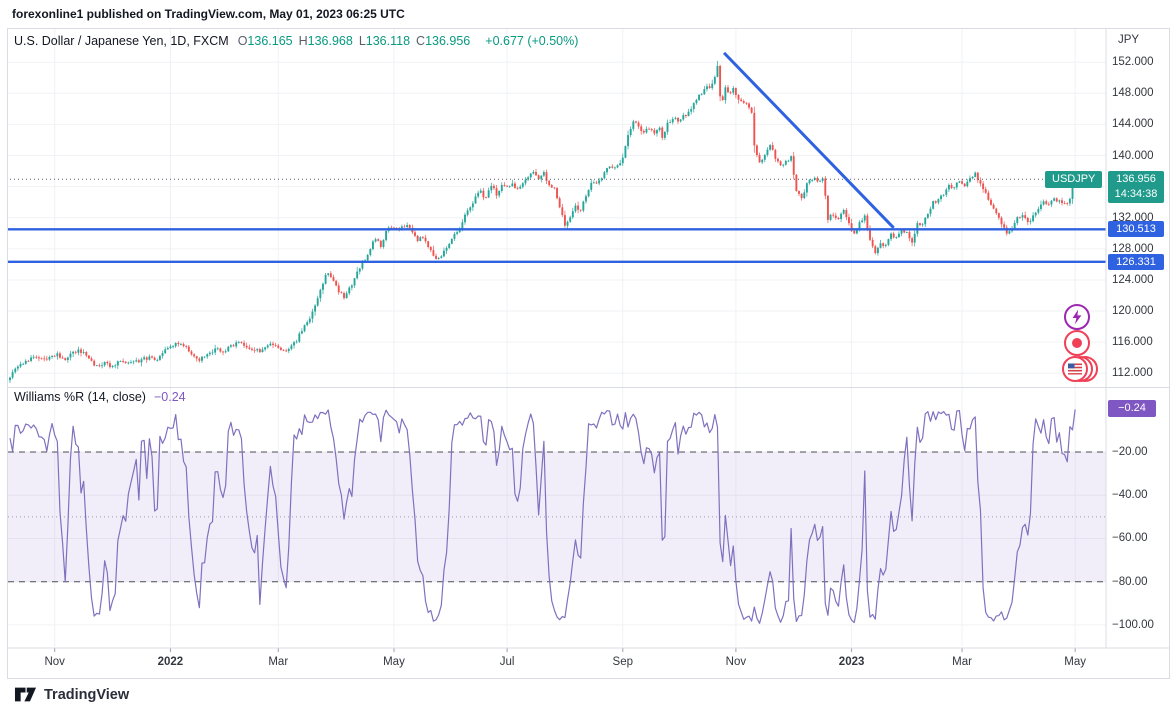  What do you see at coordinates (1133, 217) in the screenshot?
I see `price-axis-tick: 132.000` at bounding box center [1133, 217].